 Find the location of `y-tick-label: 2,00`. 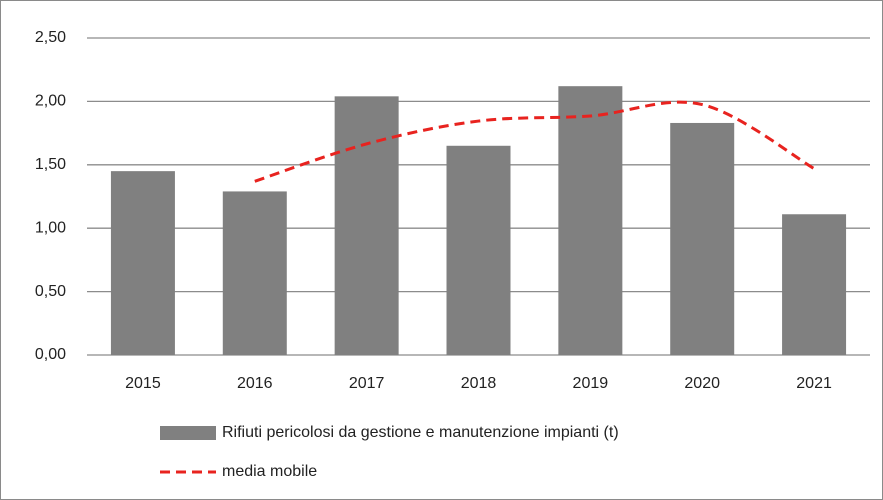

y-tick-label: 2,00 is located at coordinates (50, 101).